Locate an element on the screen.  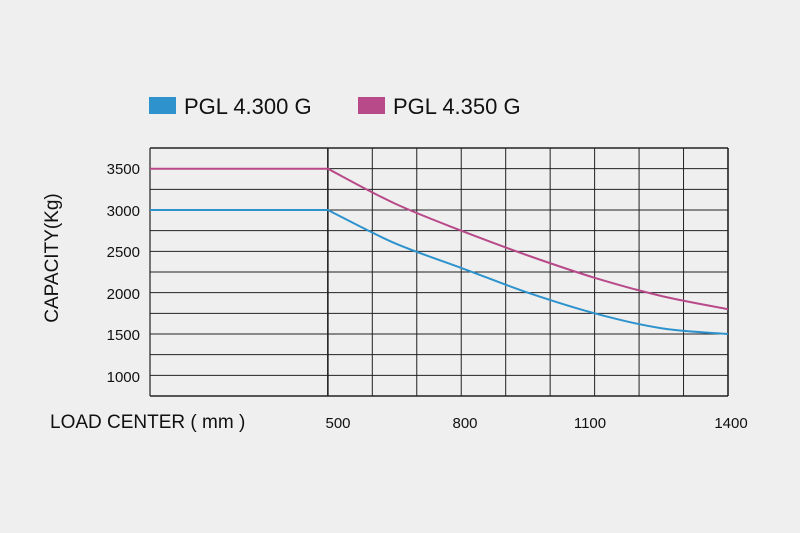
x-tick-label: 800 is located at coordinates (464, 423).